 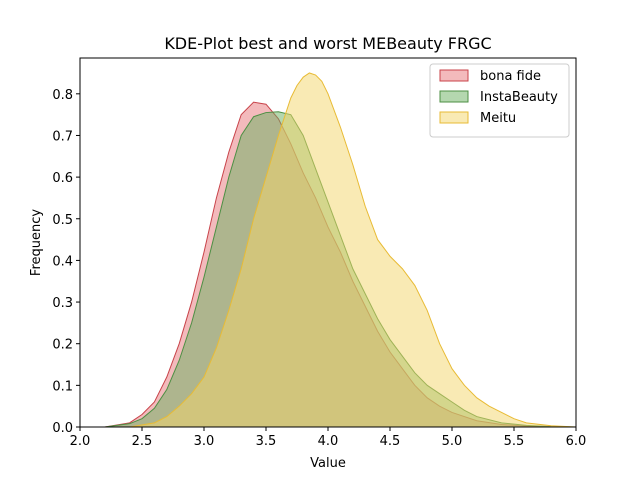 I want to click on y-axis: 0.0 0.1 0.2 0.3 0.4 0.5 0.6 0.7 0.8, so click(x=66, y=262).